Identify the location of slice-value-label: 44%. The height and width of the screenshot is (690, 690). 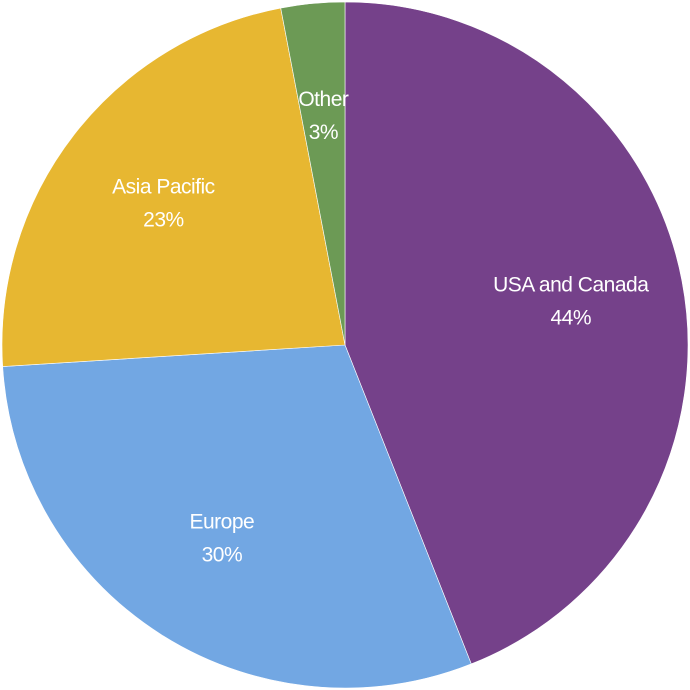
(570, 317).